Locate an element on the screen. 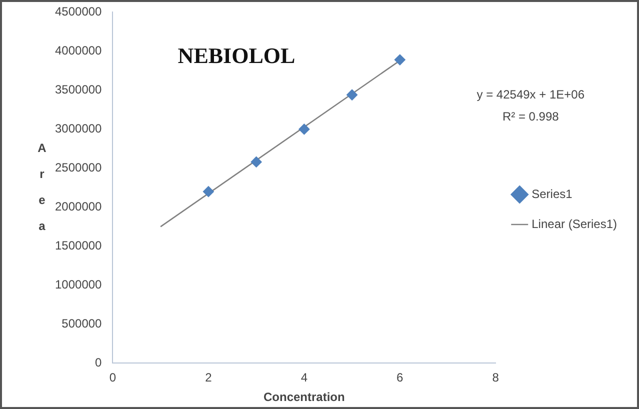  x-tick-label: 0 is located at coordinates (112, 377).